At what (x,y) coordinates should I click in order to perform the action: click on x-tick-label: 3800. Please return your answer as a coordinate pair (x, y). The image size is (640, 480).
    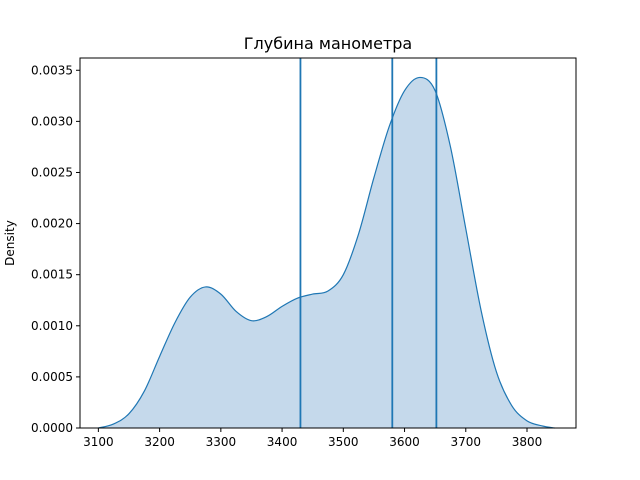
    Looking at the image, I should click on (527, 442).